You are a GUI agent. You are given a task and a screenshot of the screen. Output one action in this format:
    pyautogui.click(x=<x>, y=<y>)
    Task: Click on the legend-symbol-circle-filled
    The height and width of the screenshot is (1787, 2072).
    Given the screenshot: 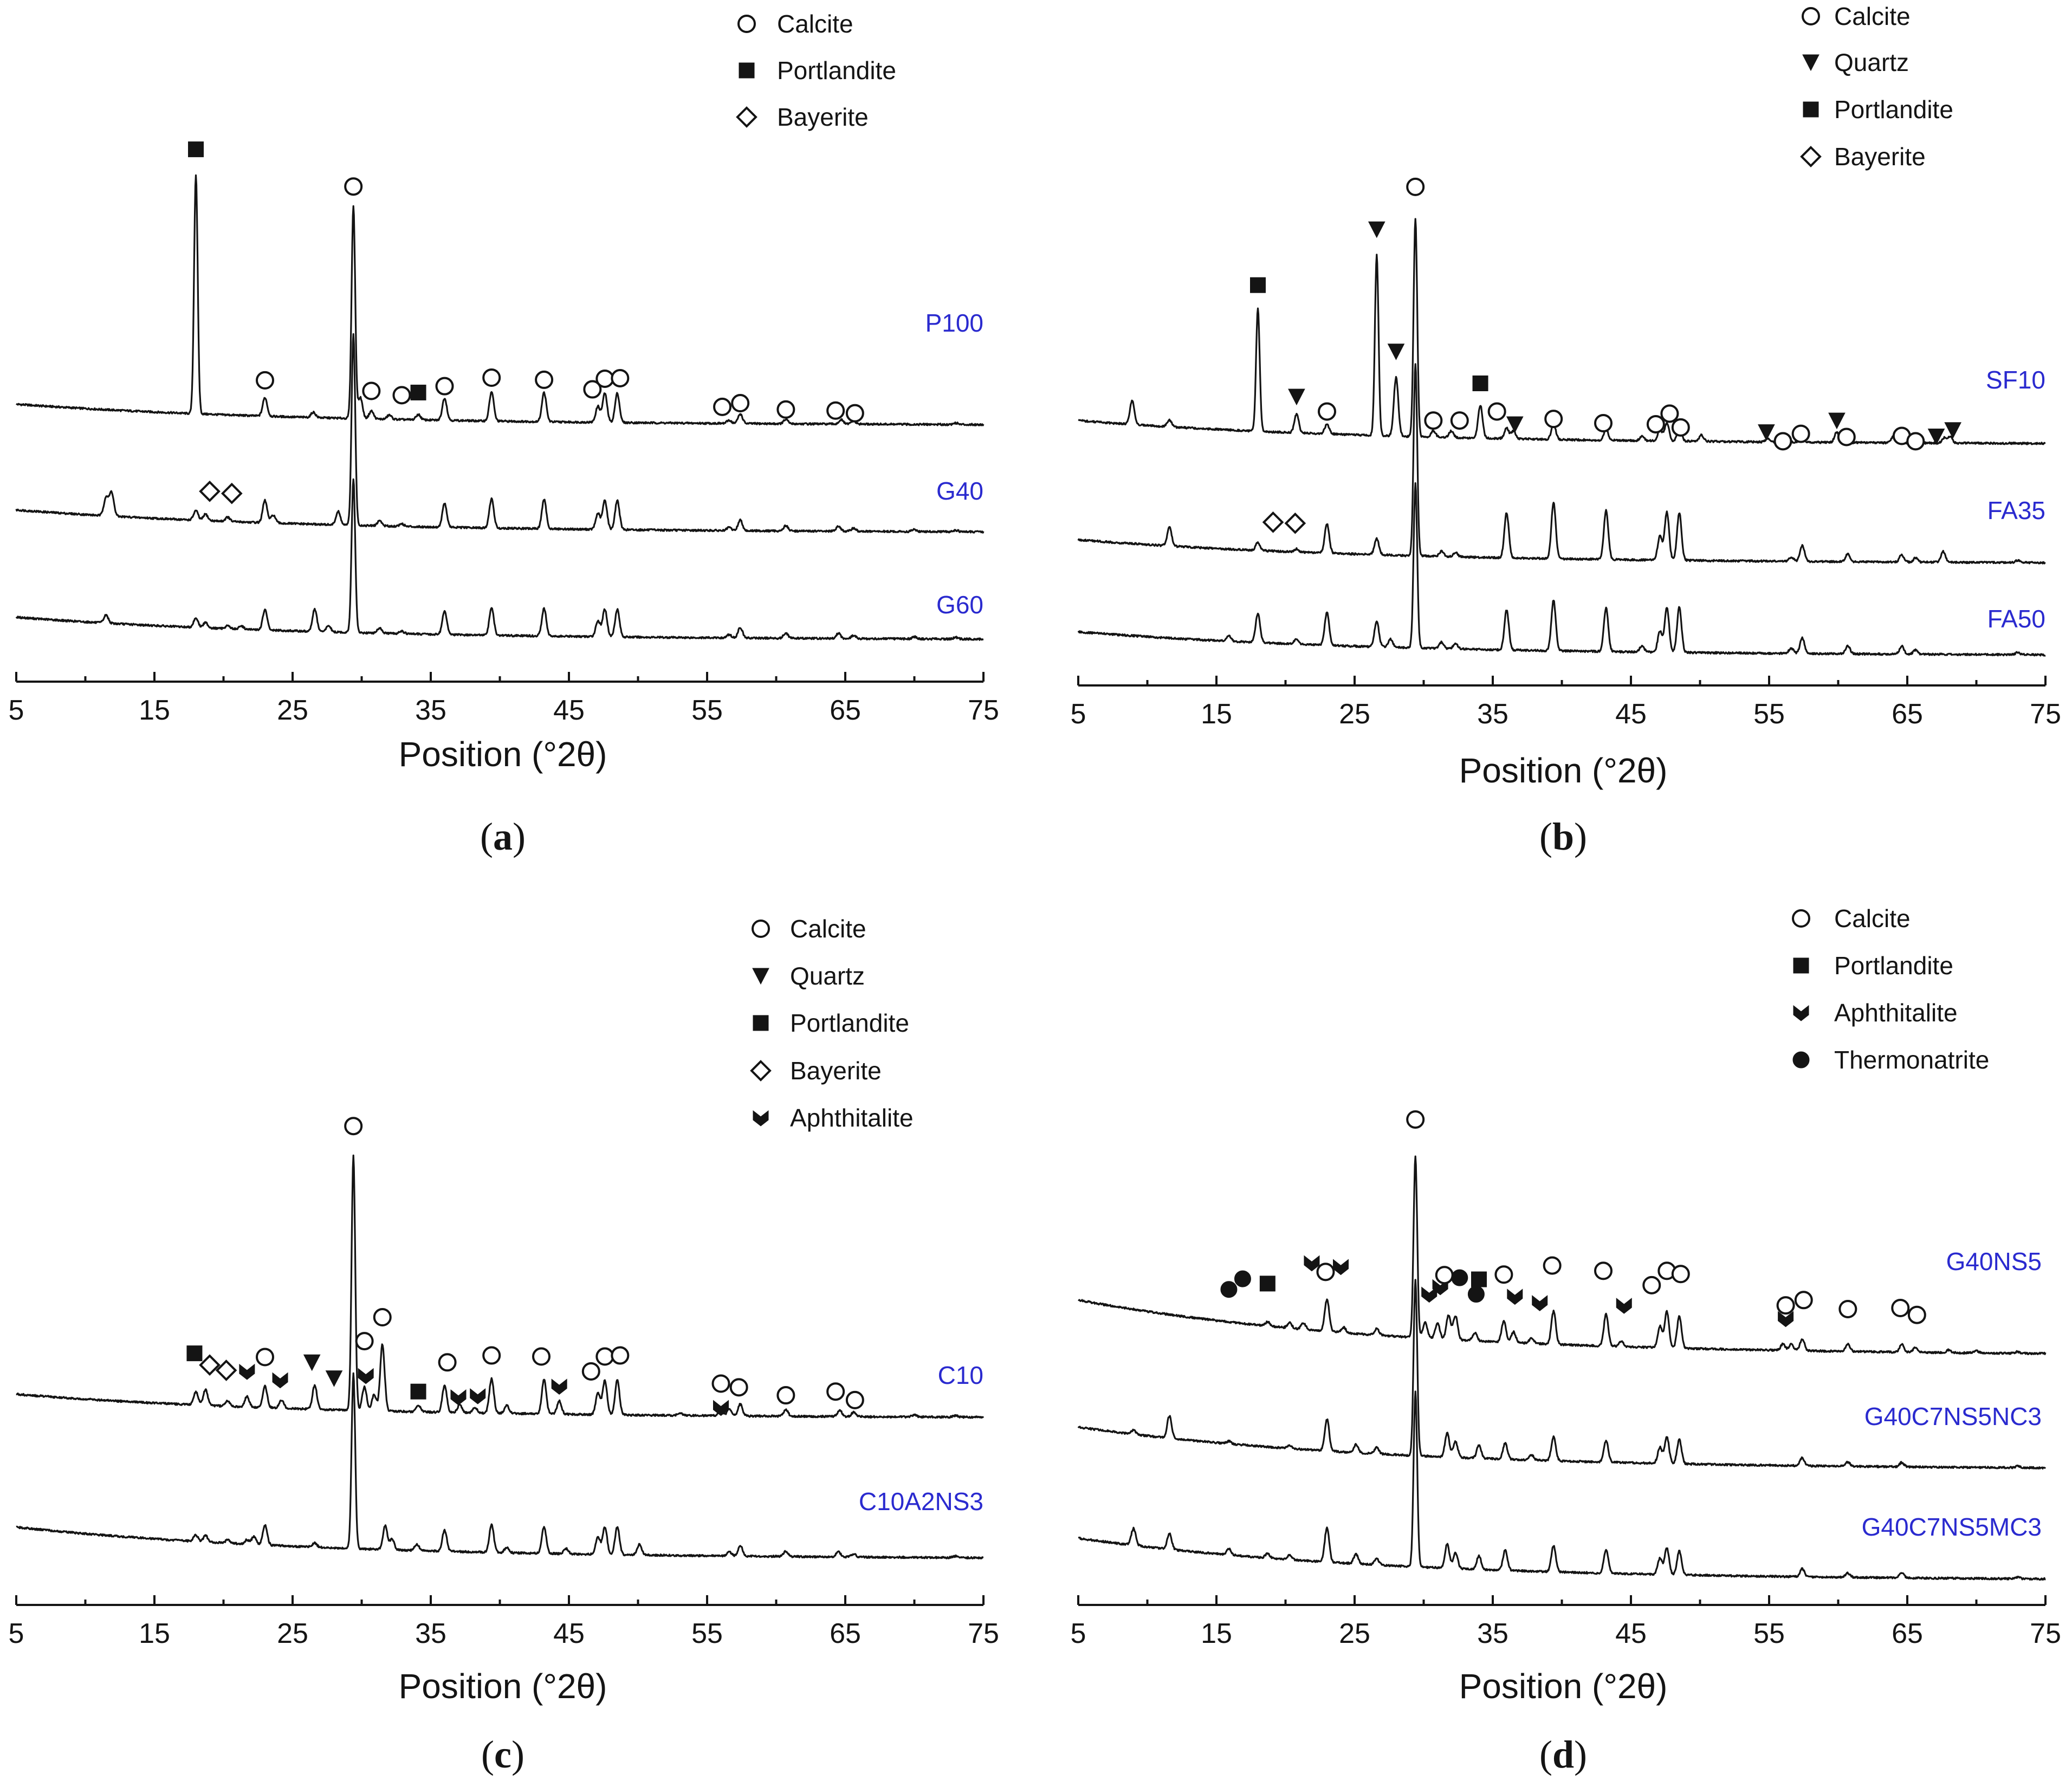 What is the action you would take?
    pyautogui.click(x=1801, y=1060)
    